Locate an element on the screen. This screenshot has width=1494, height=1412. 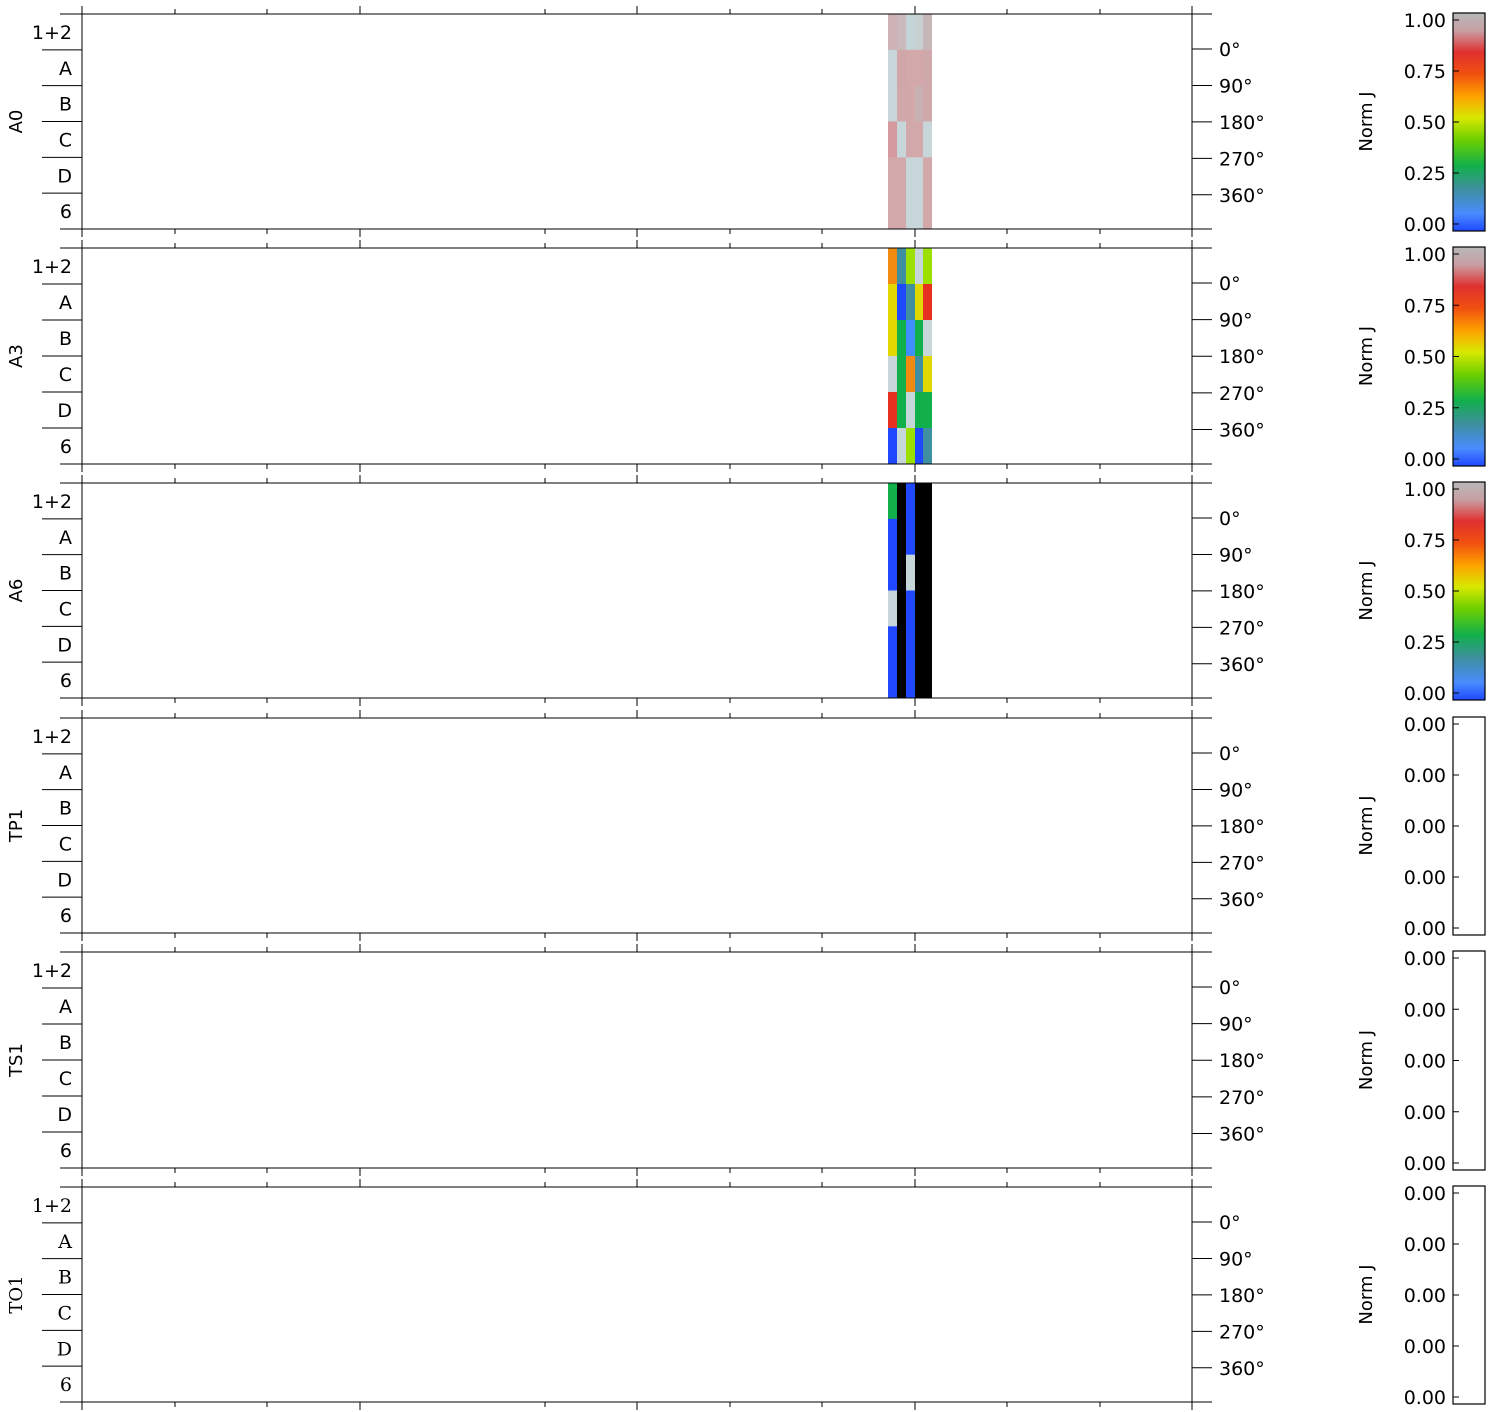
colorbar-tick-label: 0.25 is located at coordinates (1425, 643).